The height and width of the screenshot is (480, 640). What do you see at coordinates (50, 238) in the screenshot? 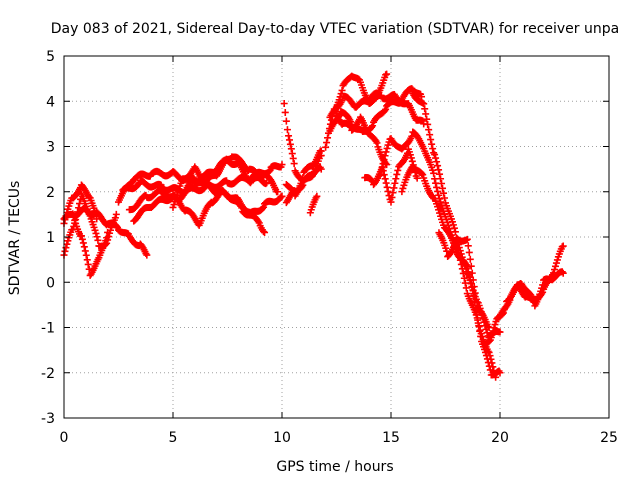
I see `y-tick-label: 1` at bounding box center [50, 238].